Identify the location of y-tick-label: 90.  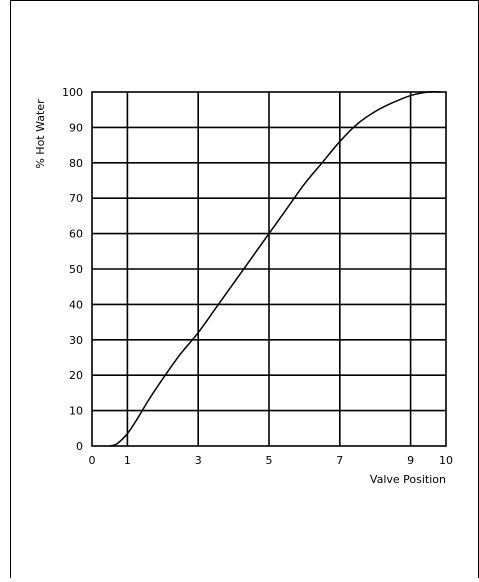
(76, 127).